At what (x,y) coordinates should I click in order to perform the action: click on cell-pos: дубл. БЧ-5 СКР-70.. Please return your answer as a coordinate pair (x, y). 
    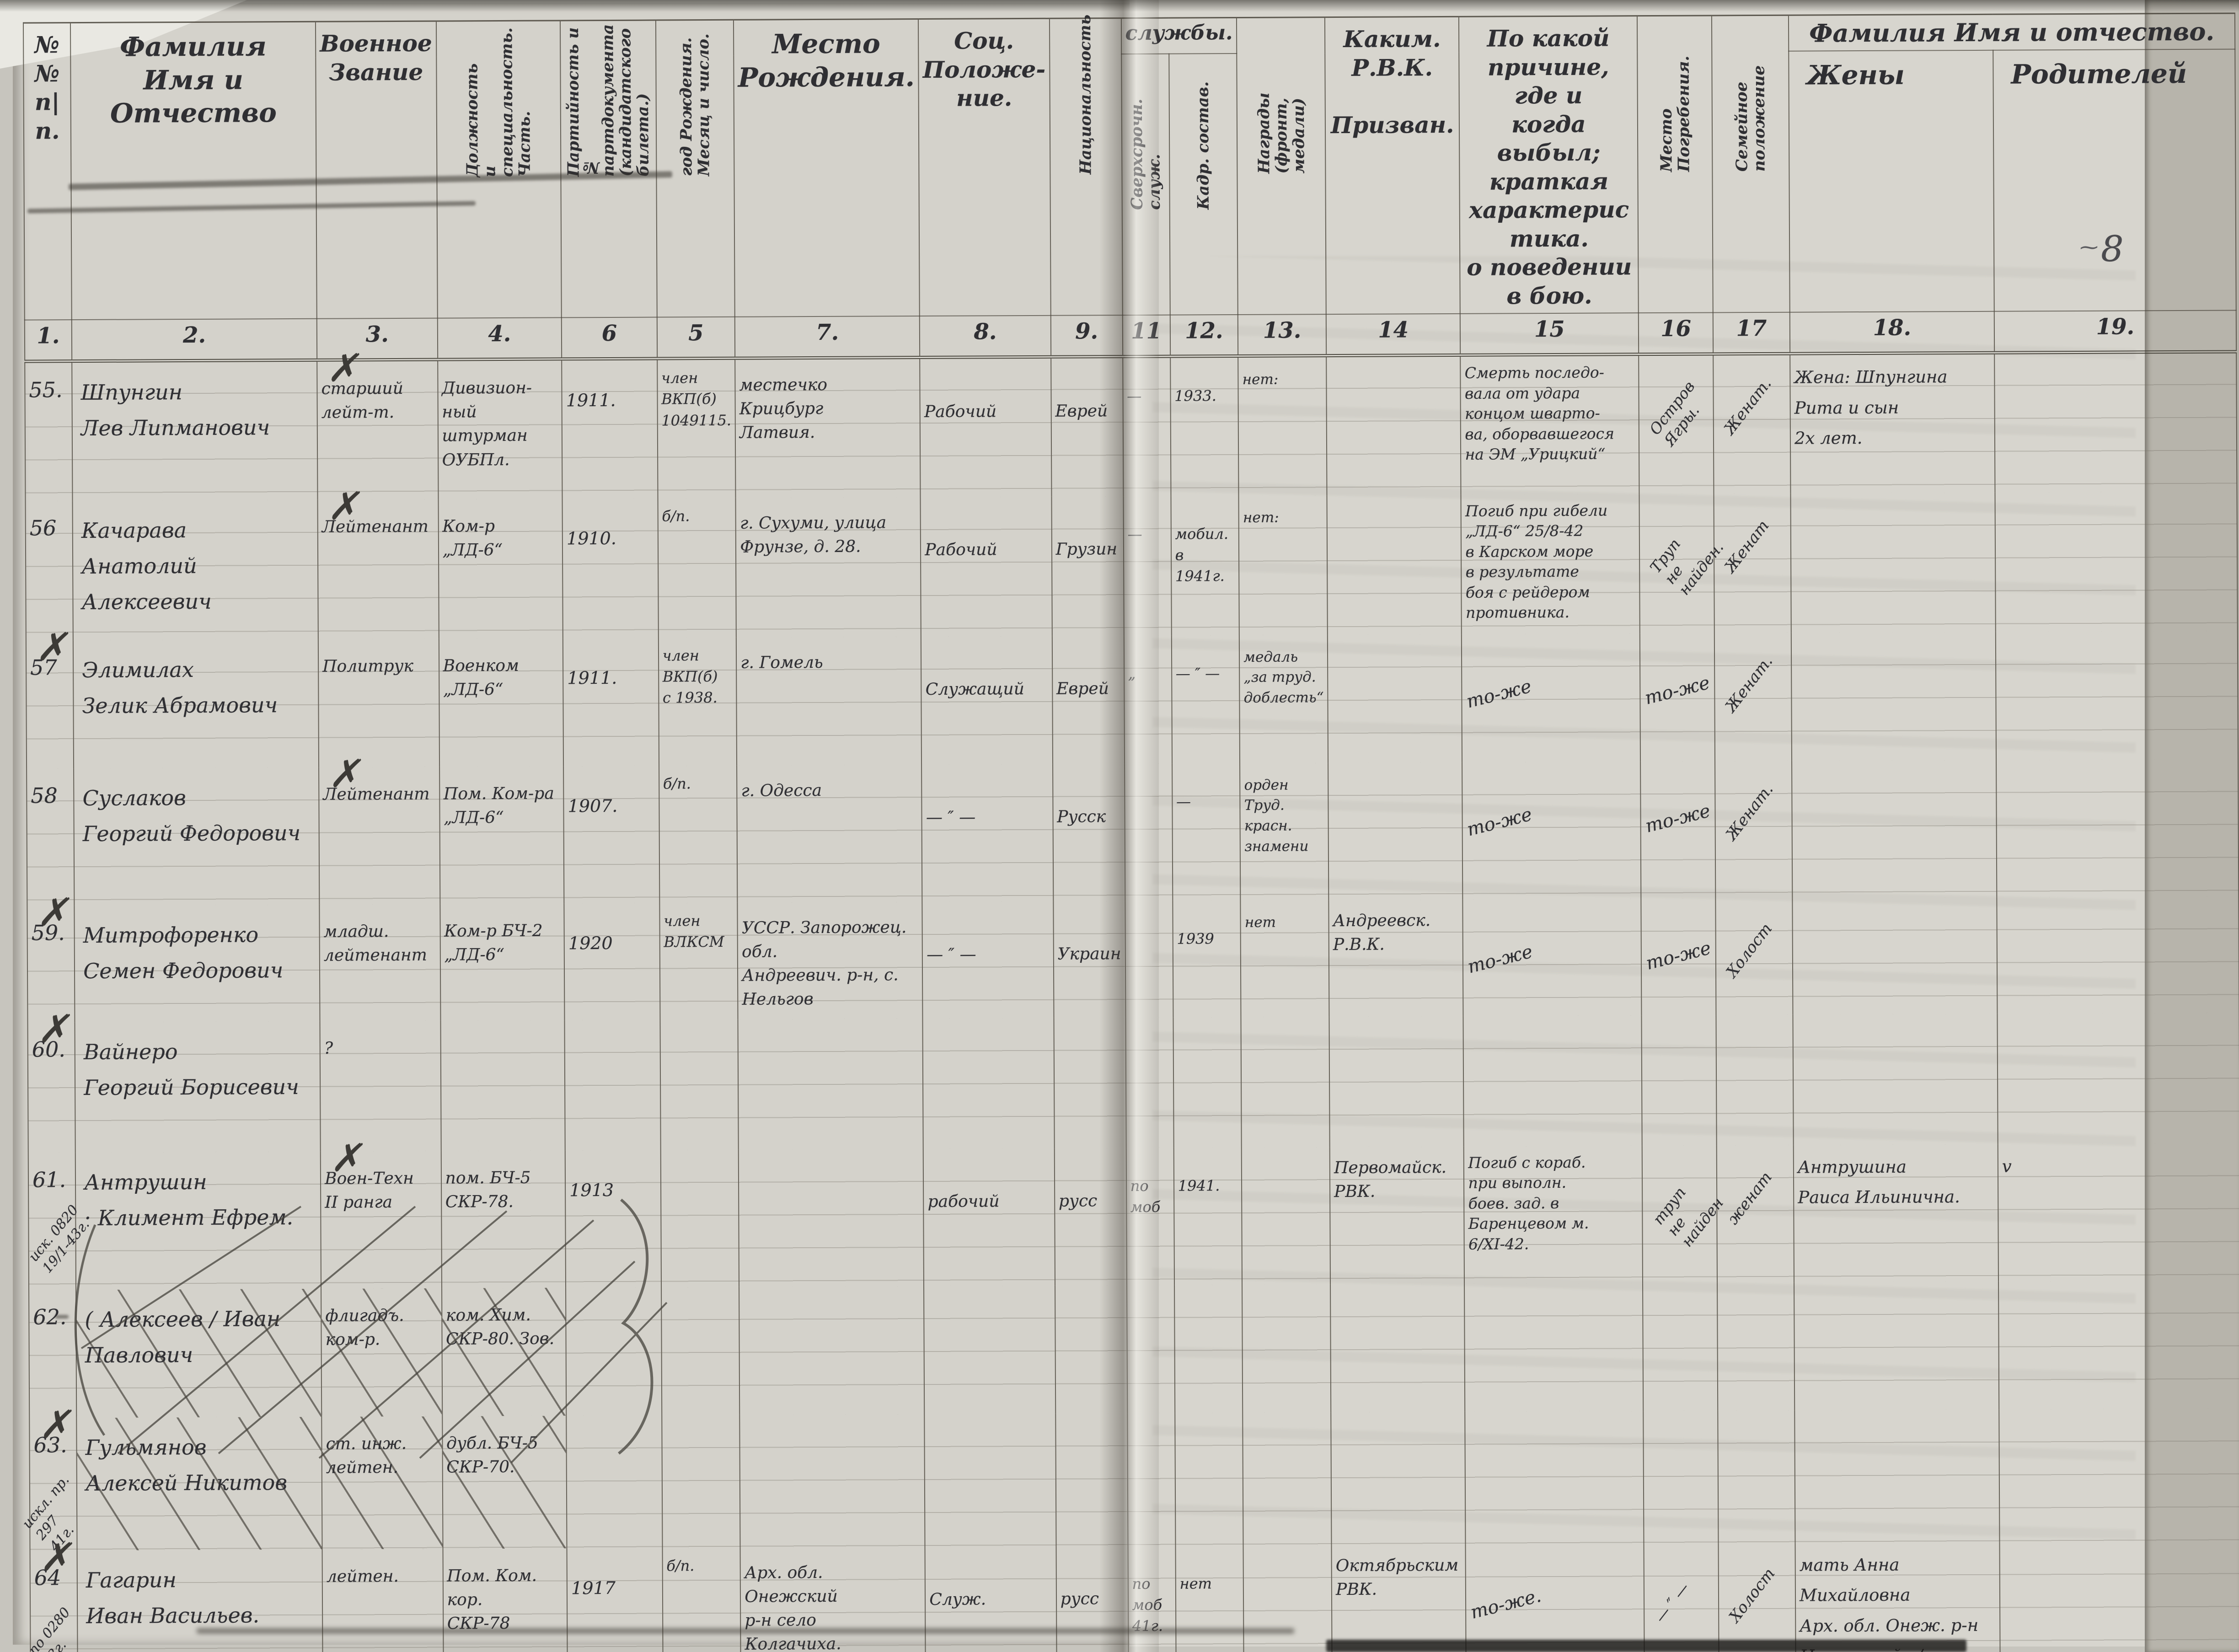
    Looking at the image, I should click on (505, 1482).